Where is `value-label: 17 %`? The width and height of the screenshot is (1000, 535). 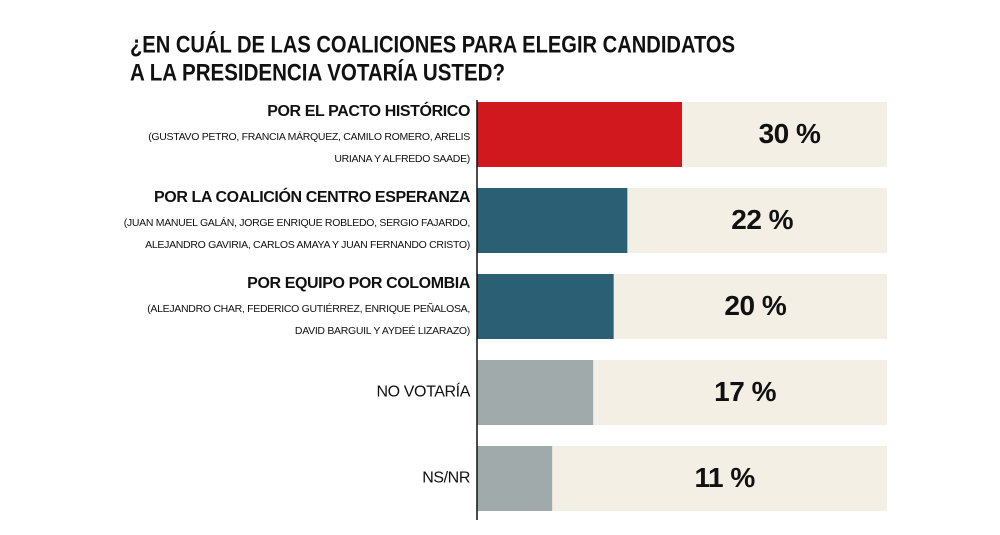
value-label: 17 % is located at coordinates (745, 391).